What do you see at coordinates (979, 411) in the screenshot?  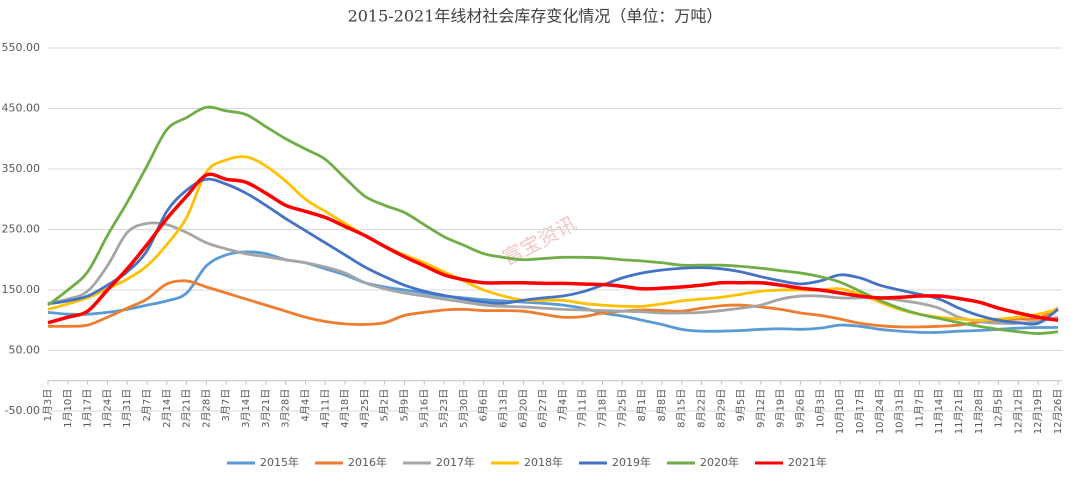 I see `x-tick-label: 11月28日` at bounding box center [979, 411].